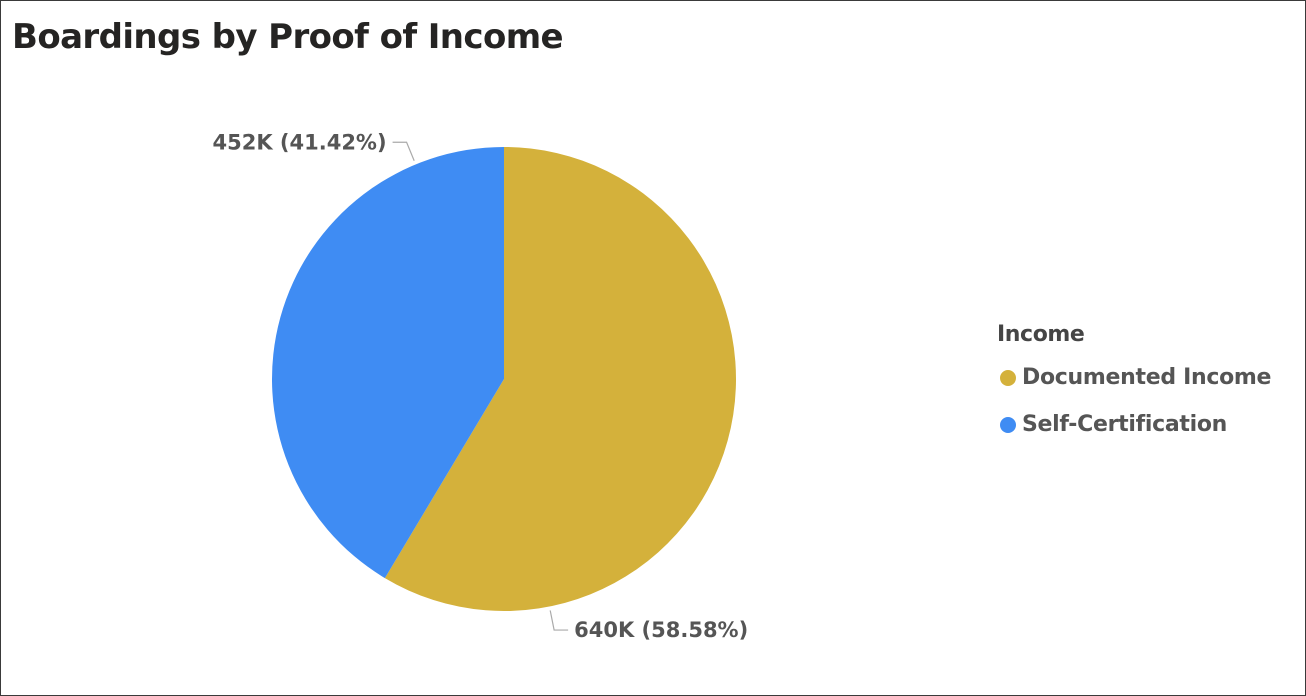 This screenshot has height=696, width=1306. Describe the element at coordinates (403, 151) in the screenshot. I see `leader-line-self-certification` at that location.